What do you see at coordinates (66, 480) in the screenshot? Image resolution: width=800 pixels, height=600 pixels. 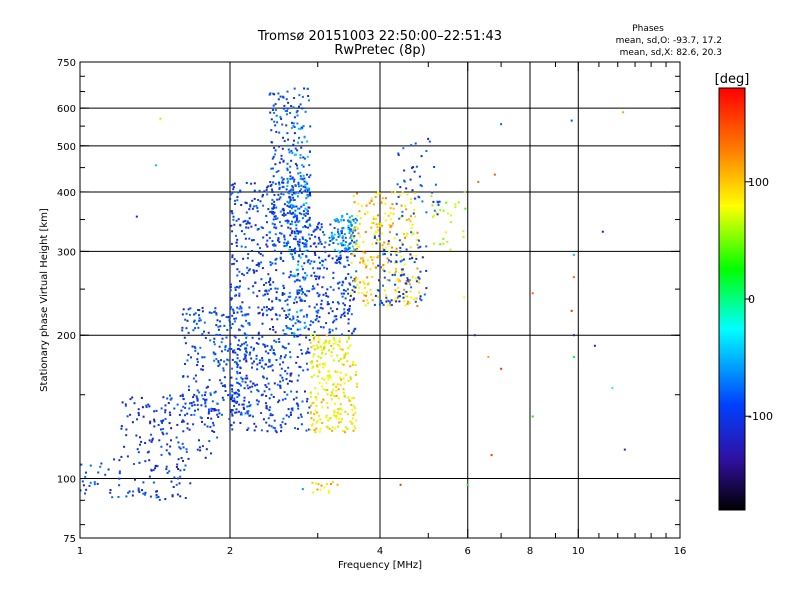 I see `y-tick-label: 100` at bounding box center [66, 480].